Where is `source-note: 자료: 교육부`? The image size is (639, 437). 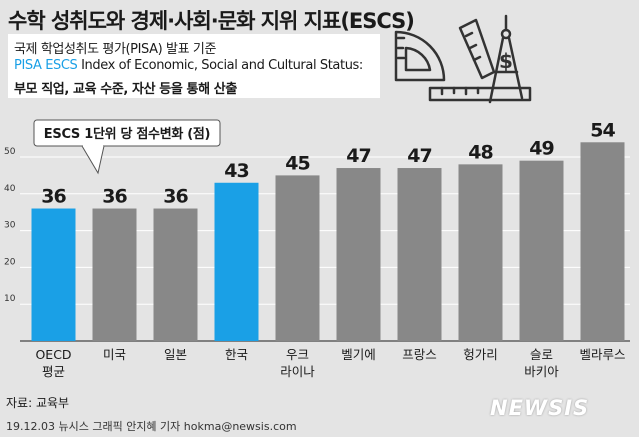
source-note: 자료: 교육부 is located at coordinates (38, 403).